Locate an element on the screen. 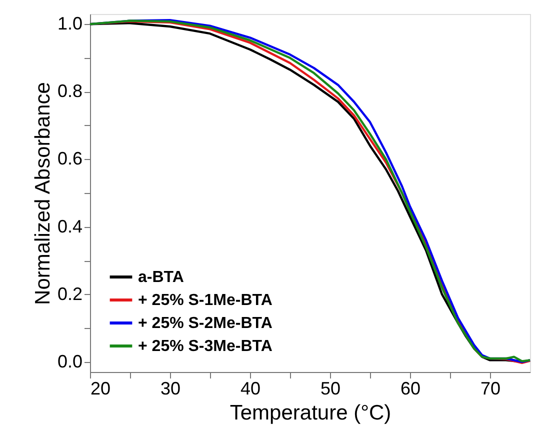 This screenshot has width=537, height=432. legend-label: + 25% S-2Me-BTA is located at coordinates (205, 323).